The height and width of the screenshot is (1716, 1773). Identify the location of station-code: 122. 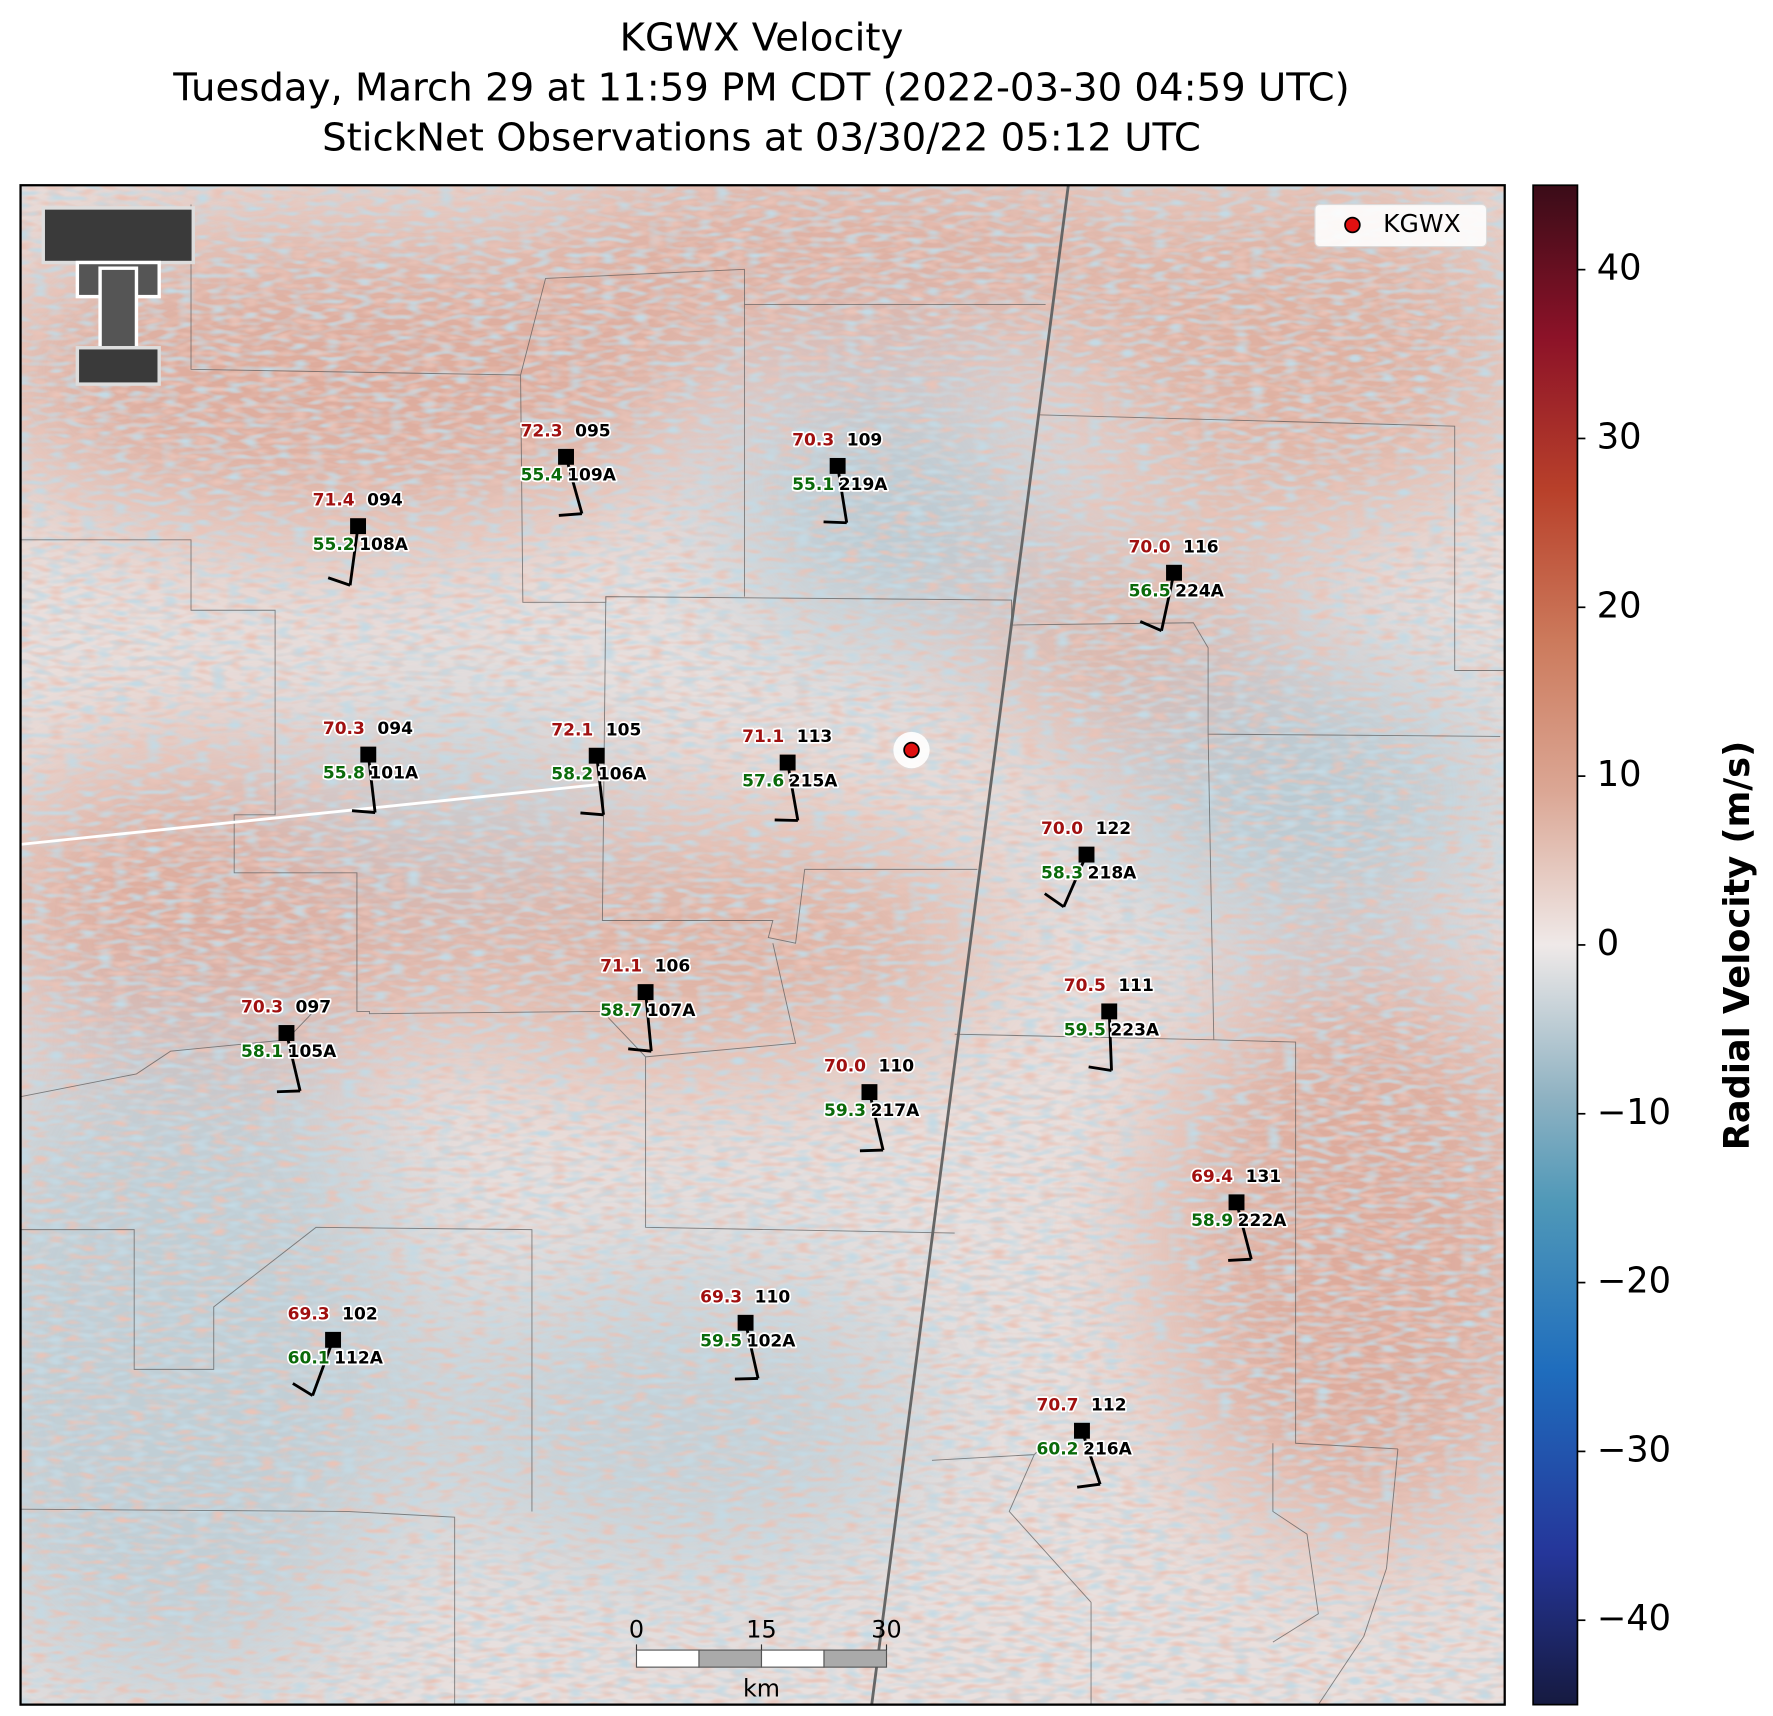
(1114, 829).